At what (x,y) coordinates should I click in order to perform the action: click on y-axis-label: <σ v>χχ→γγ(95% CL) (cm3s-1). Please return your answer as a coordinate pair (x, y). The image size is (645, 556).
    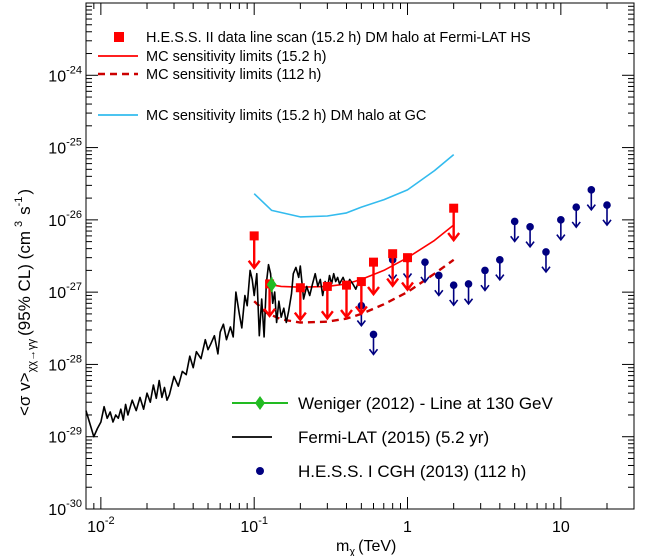
    Looking at the image, I should click on (25, 302).